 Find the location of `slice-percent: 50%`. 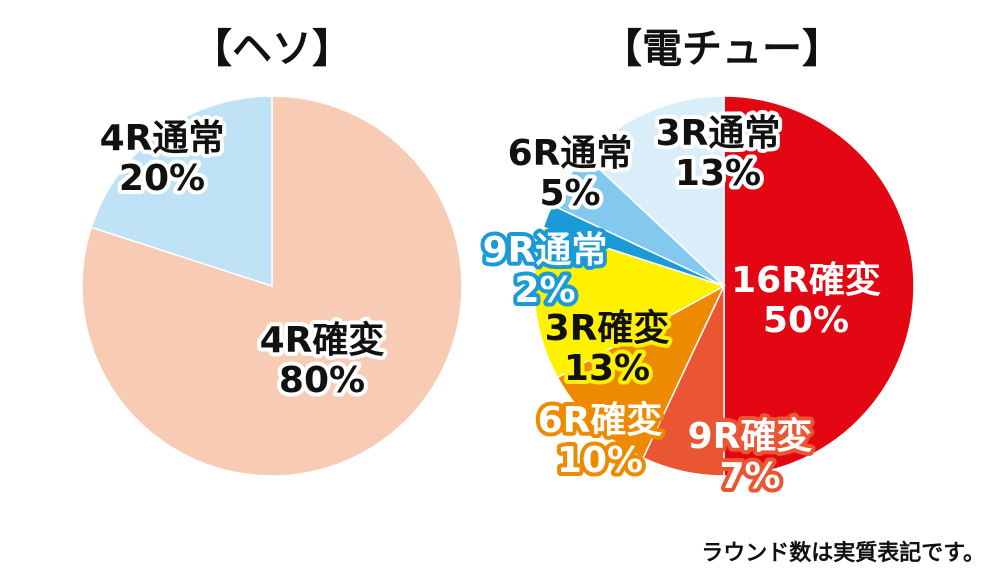

slice-percent: 50% is located at coordinates (806, 320).